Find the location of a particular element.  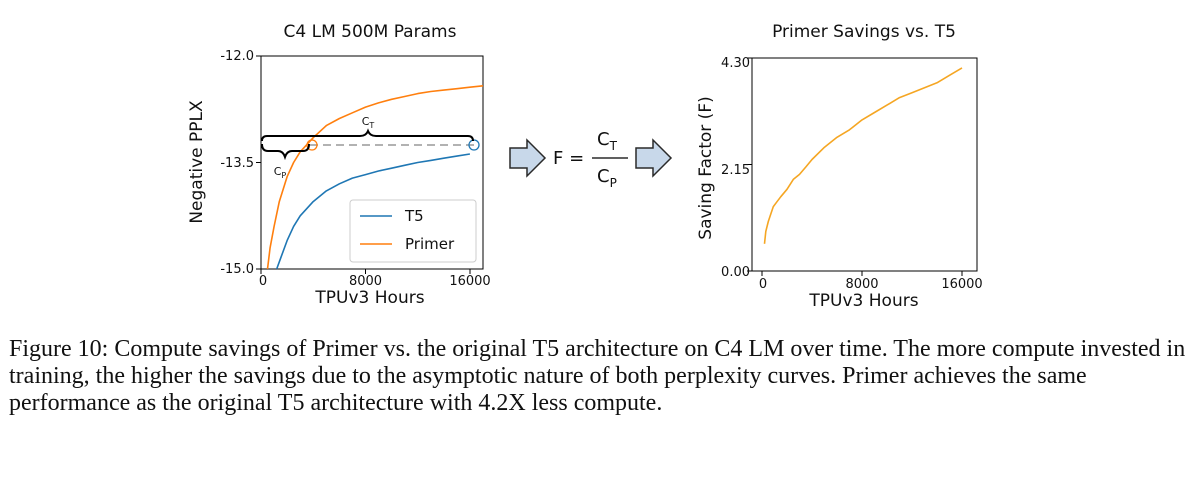

ppl-x-axis-label: TPUv3 Hours is located at coordinates (369, 298).